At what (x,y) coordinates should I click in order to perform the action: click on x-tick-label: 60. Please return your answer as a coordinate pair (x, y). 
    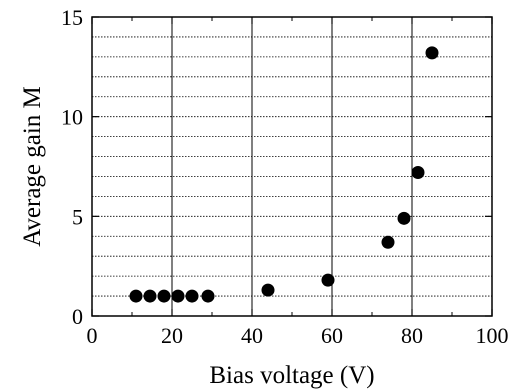
    Looking at the image, I should click on (332, 335).